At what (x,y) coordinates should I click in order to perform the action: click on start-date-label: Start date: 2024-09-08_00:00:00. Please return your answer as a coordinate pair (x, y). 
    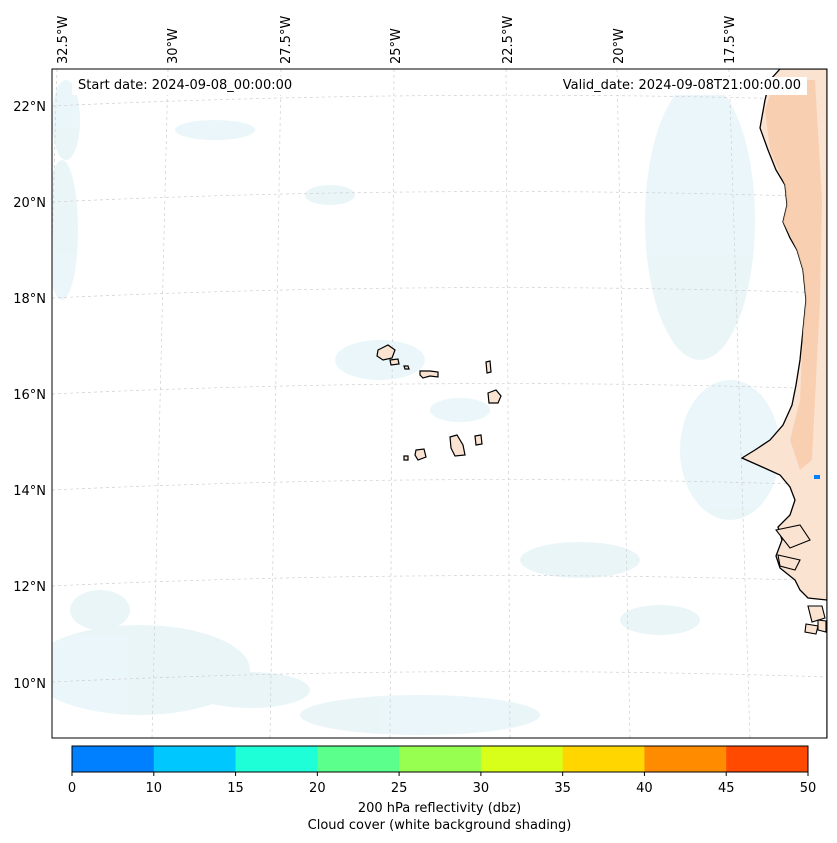
    Looking at the image, I should click on (185, 86).